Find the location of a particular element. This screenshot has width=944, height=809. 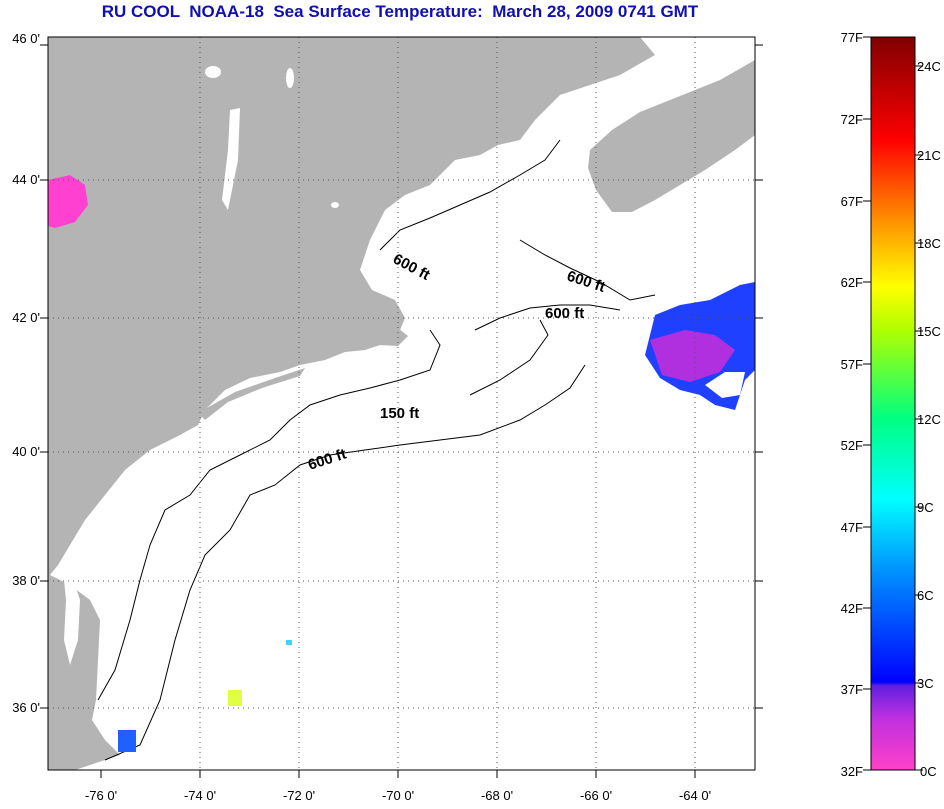

colorbar-f-label: 47F is located at coordinates (851, 527).